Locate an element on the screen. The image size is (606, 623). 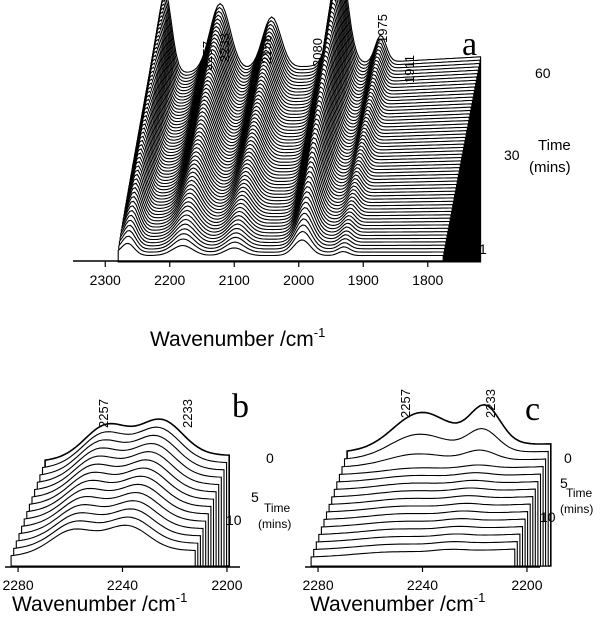
panel-b-time-tick-10: 10 is located at coordinates (234, 520).